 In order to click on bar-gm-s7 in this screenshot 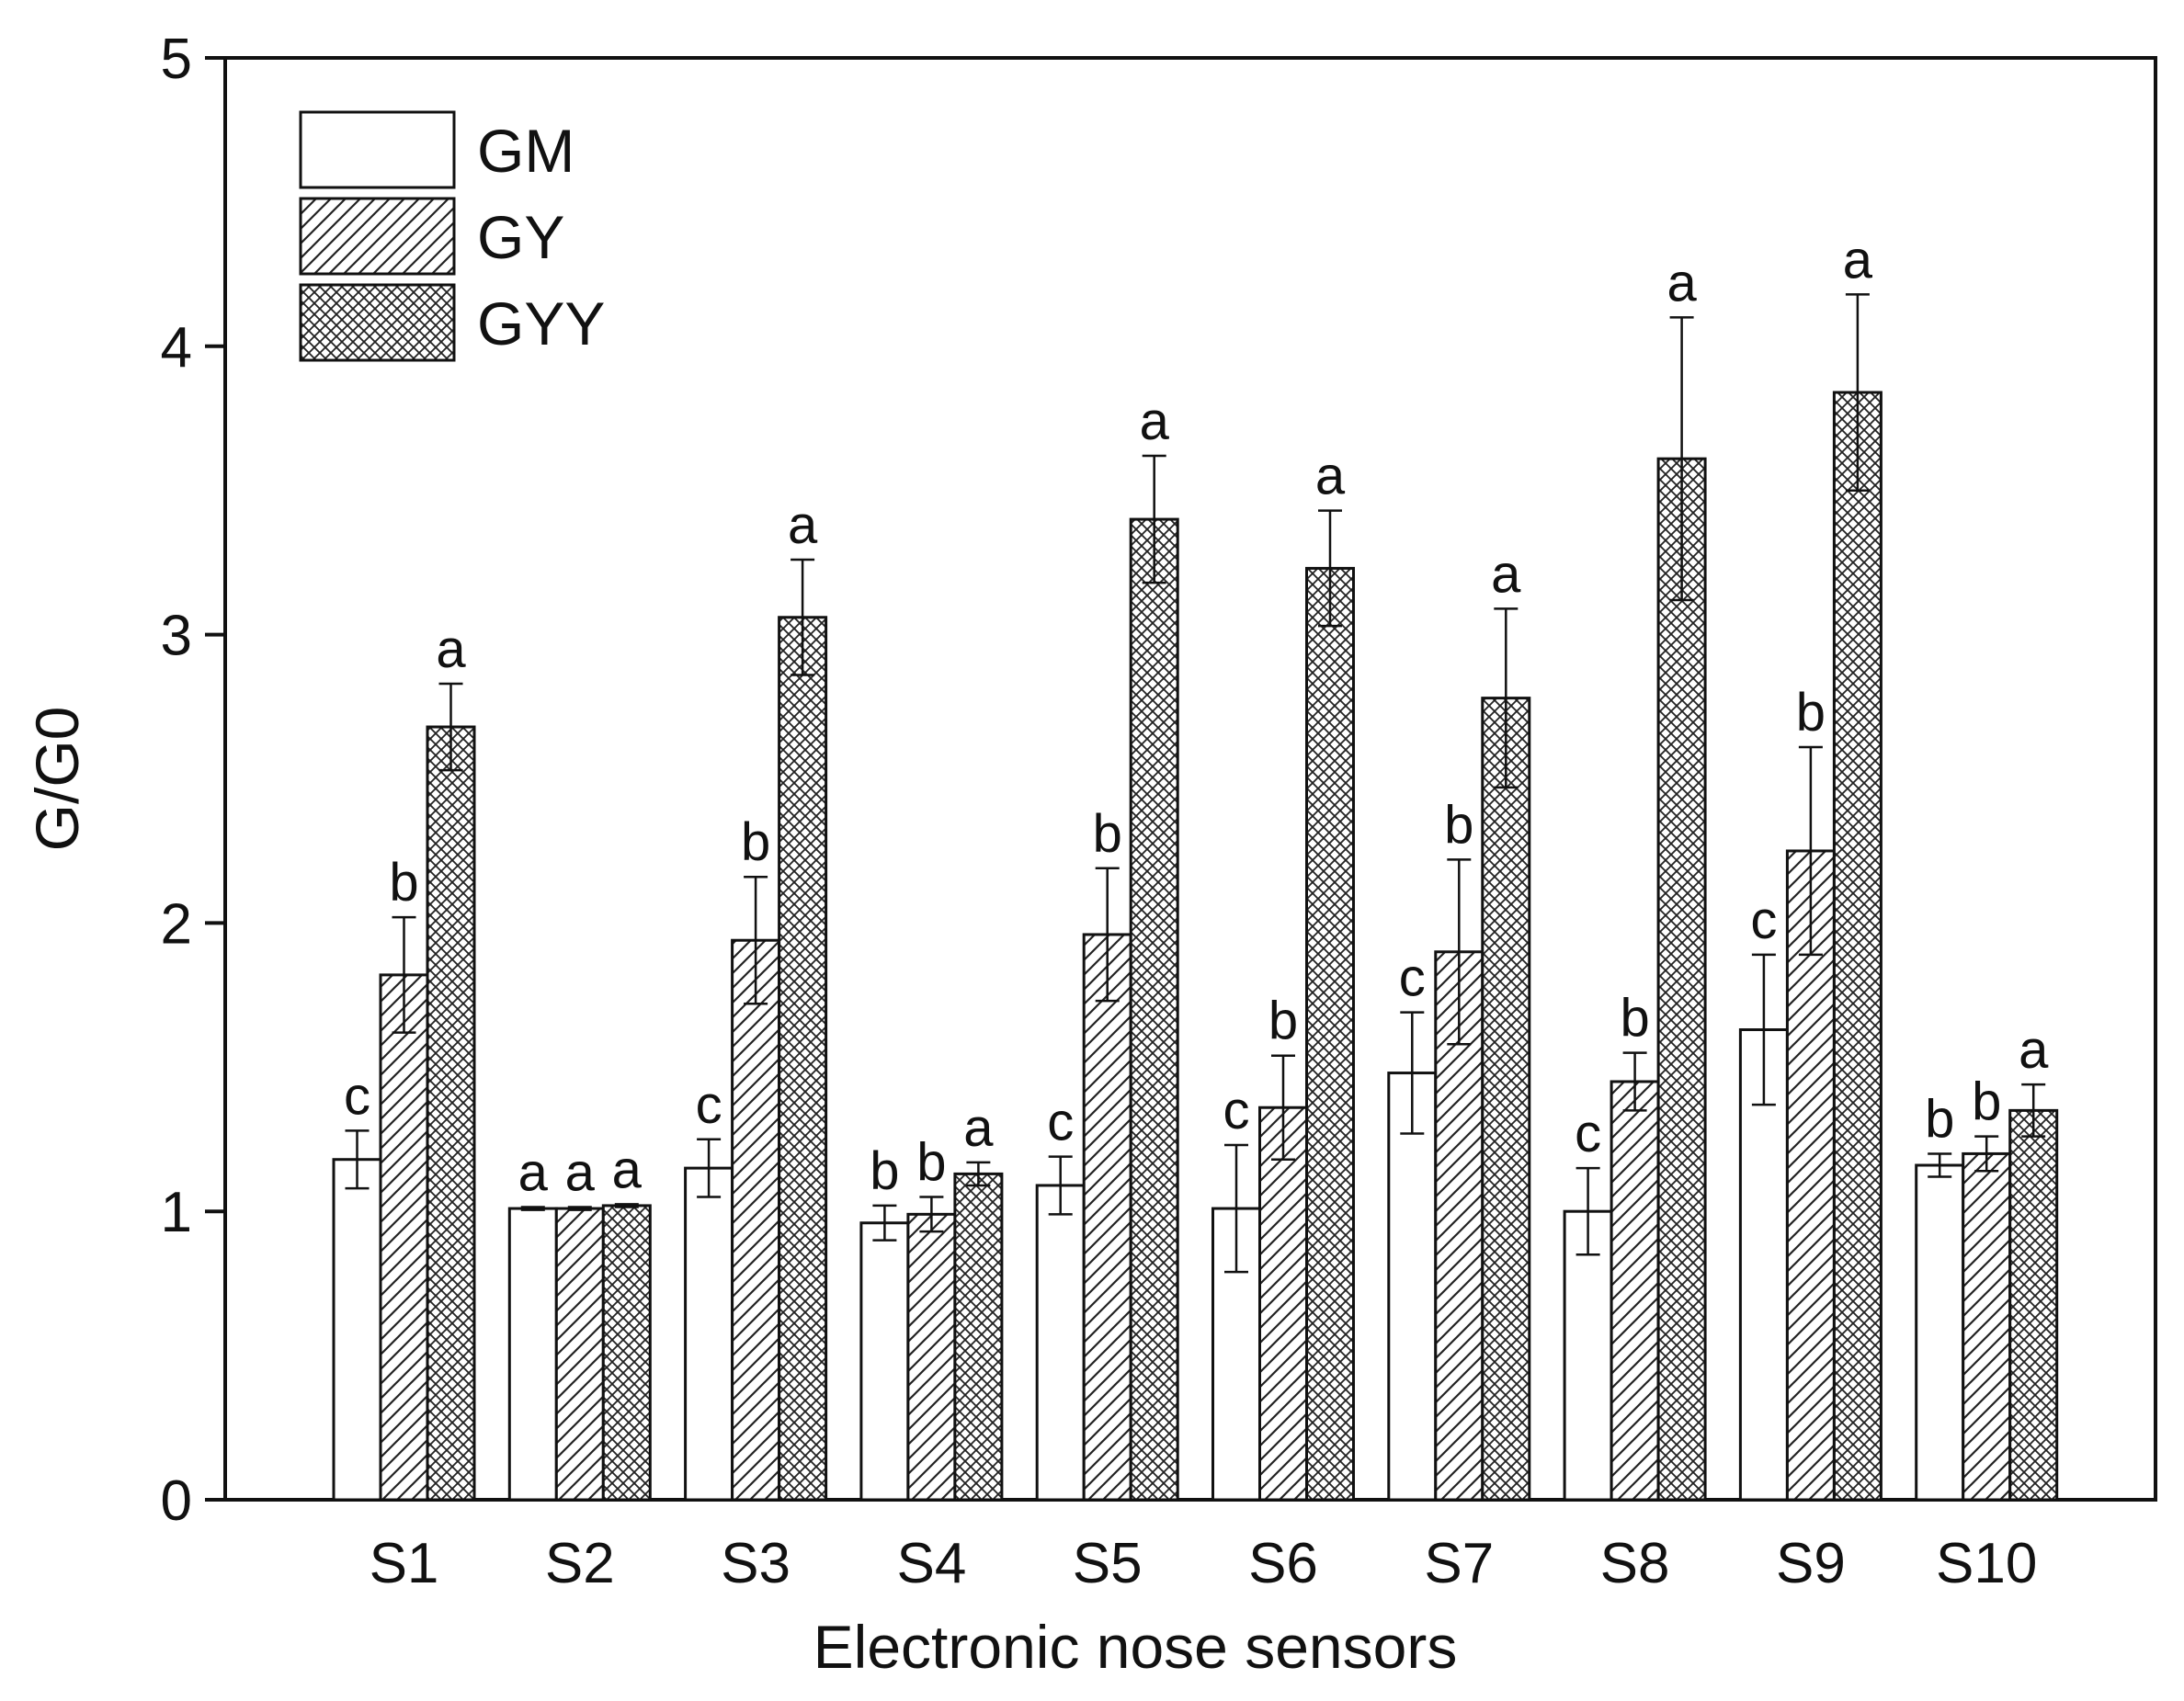, I will do `click(1412, 1287)`.